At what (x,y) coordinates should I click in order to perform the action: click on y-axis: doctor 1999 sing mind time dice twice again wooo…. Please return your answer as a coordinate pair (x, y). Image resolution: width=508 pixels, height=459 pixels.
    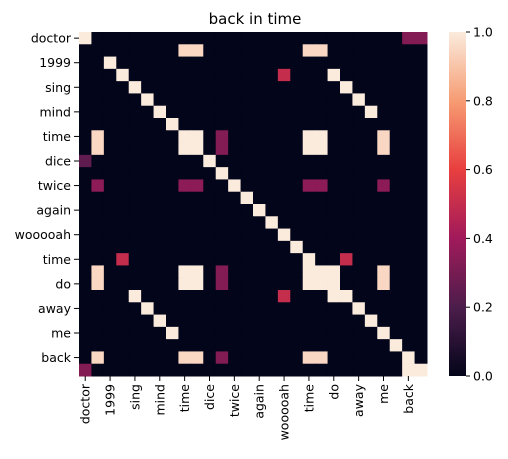
    Looking at the image, I should click on (47, 198).